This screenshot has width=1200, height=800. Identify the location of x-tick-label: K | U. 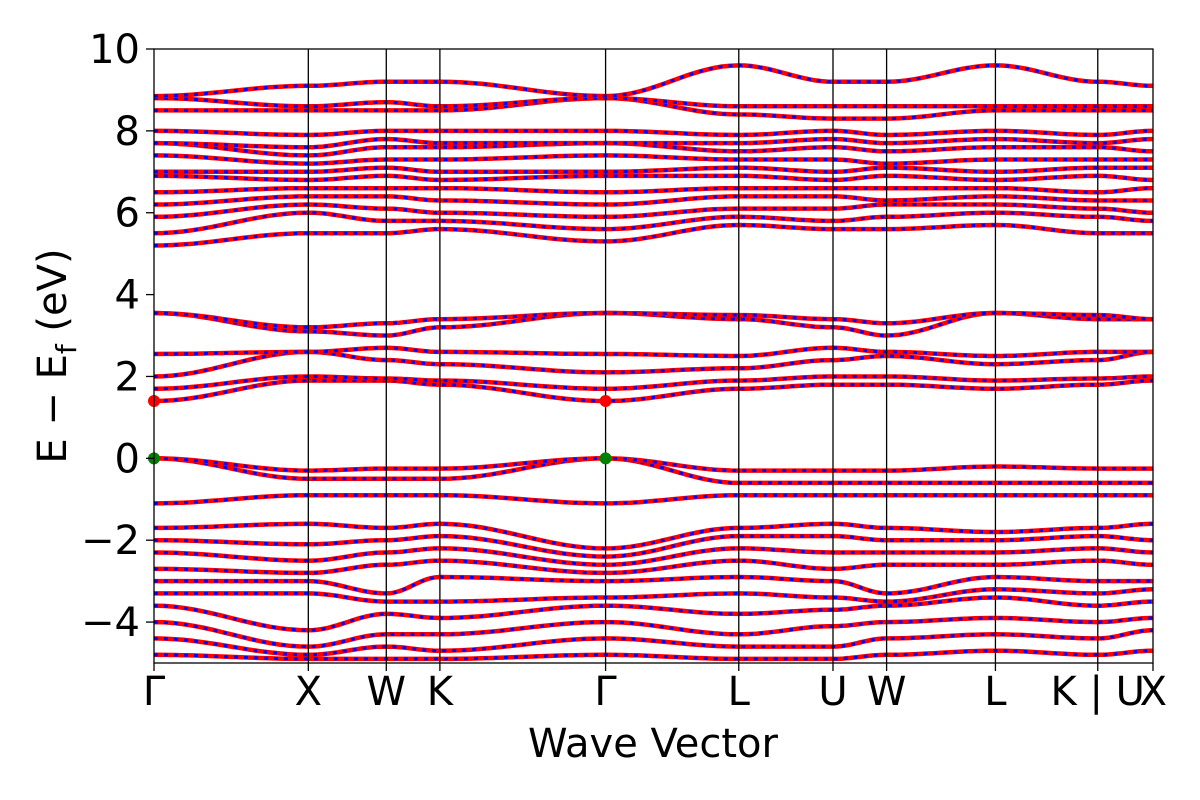
(1098, 692).